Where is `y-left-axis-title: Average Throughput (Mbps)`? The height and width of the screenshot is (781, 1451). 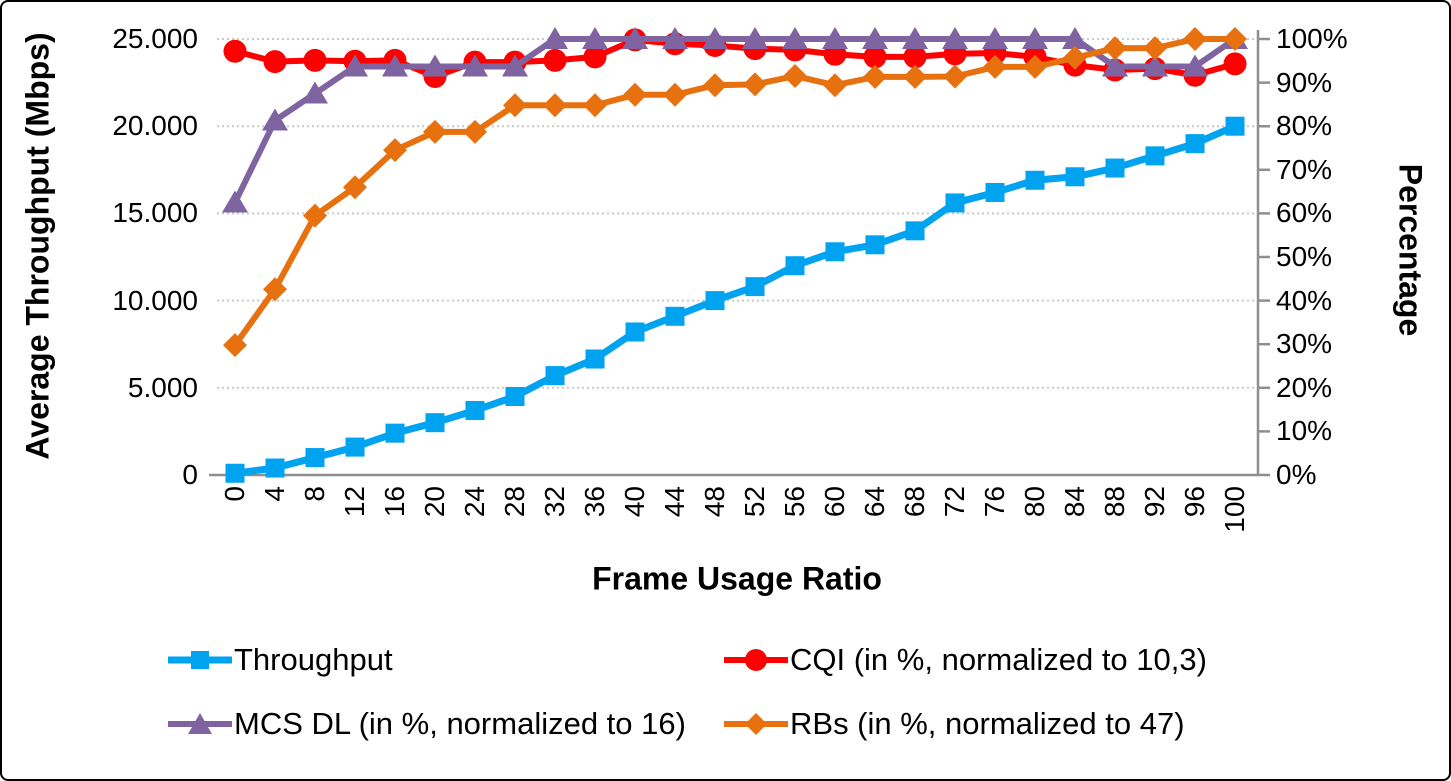 y-left-axis-title: Average Throughput (Mbps) is located at coordinates (37, 246).